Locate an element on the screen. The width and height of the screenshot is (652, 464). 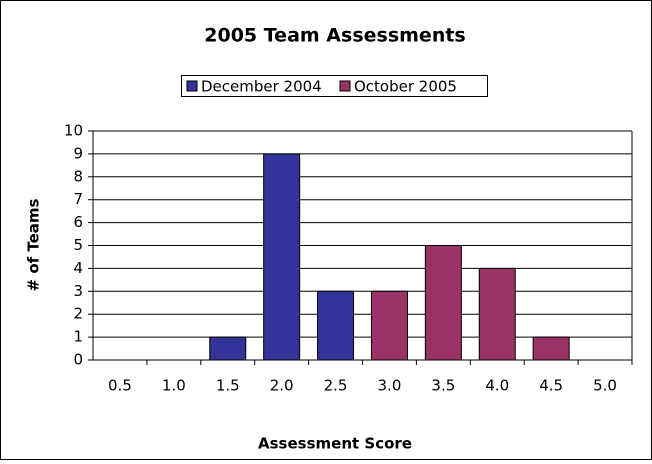
y-tick-label: 8 is located at coordinates (78, 176).